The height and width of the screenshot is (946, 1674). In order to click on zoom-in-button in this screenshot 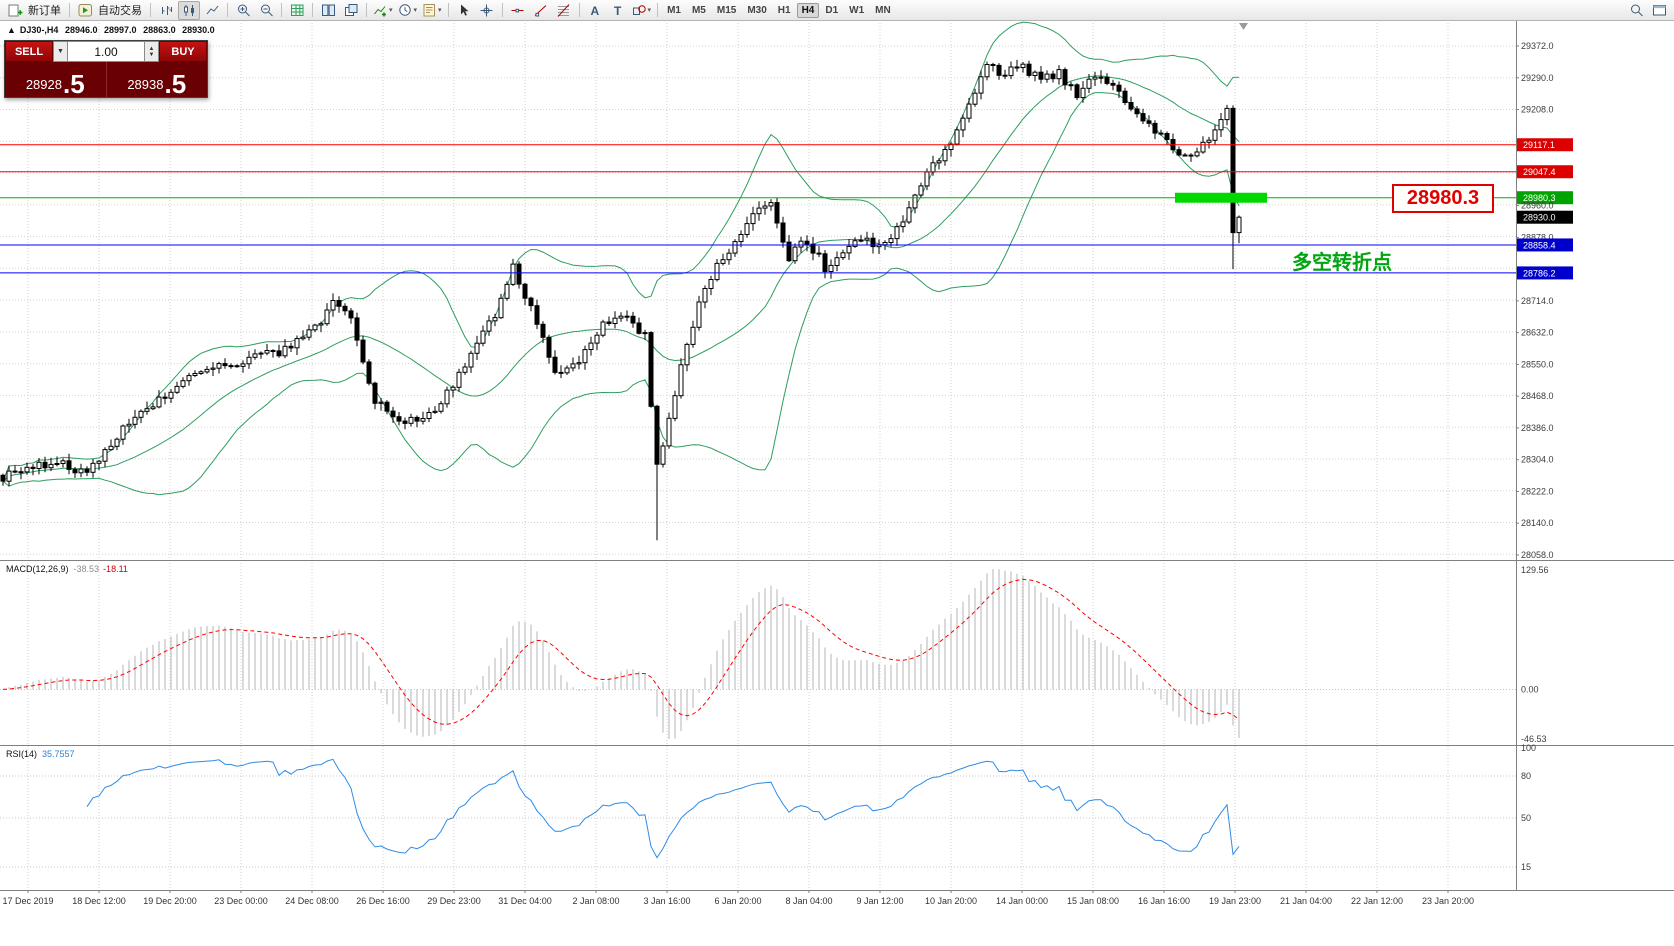, I will do `click(243, 10)`.